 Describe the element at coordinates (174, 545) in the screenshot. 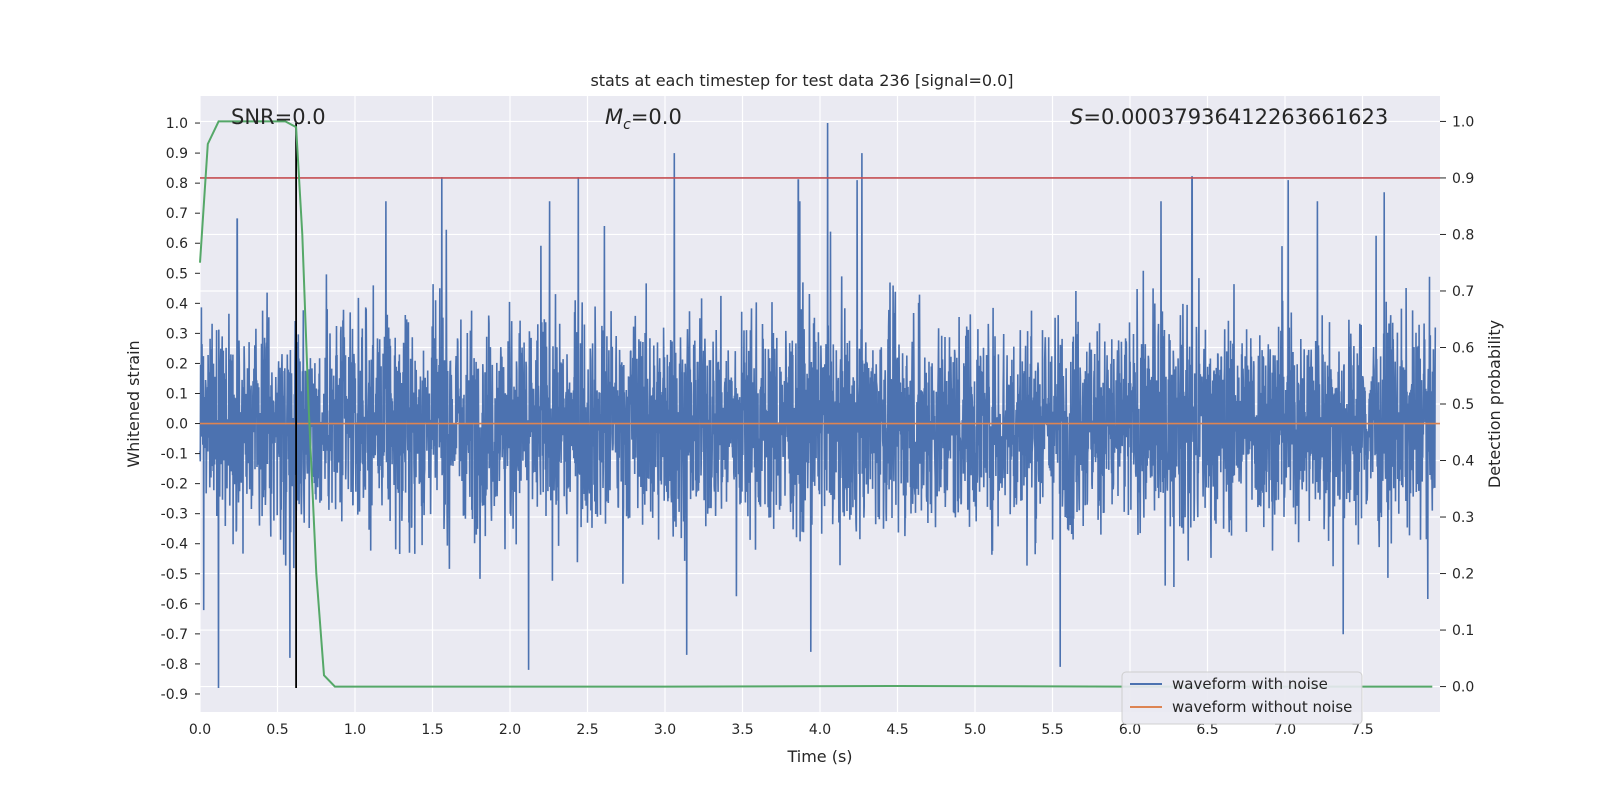

I see `left-tick-label: -0.4` at that location.